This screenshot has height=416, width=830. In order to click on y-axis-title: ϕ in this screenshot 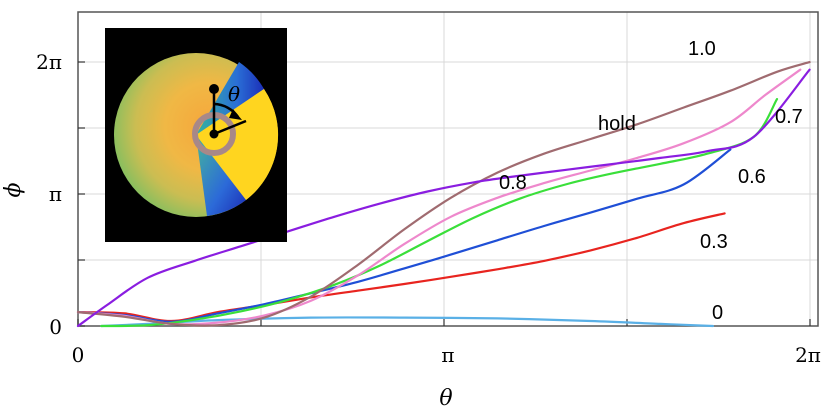, I will do `click(13, 190)`.